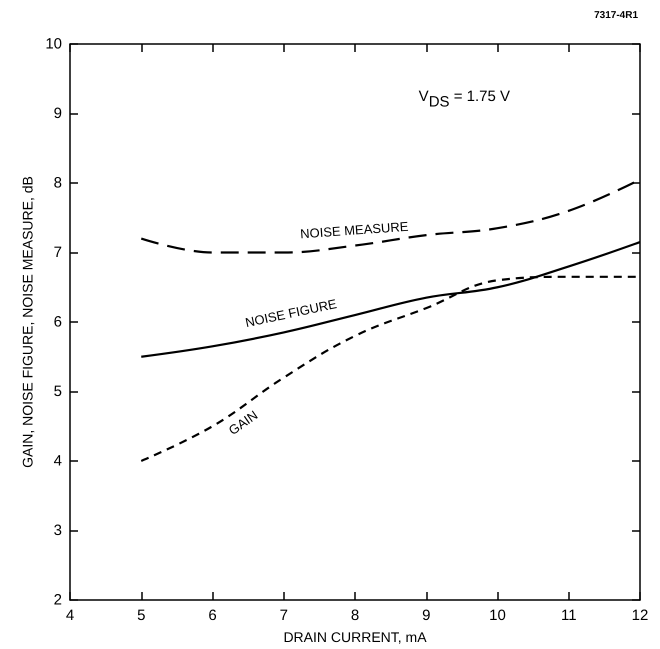  What do you see at coordinates (212, 615) in the screenshot?
I see `x-tick-label: 6` at bounding box center [212, 615].